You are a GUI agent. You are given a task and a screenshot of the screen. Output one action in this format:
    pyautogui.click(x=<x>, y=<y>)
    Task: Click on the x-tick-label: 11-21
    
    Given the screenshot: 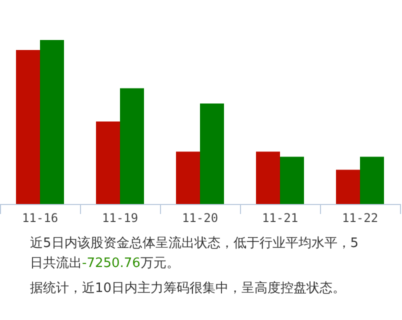 What is the action you would take?
    pyautogui.click(x=280, y=218)
    